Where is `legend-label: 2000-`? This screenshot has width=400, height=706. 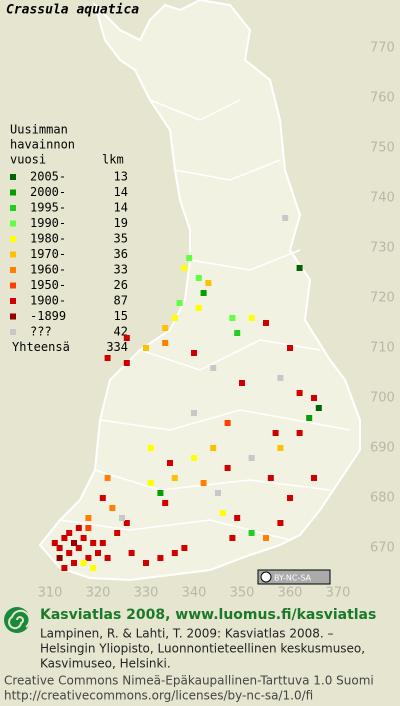 legend-label: 2000- is located at coordinates (48, 192).